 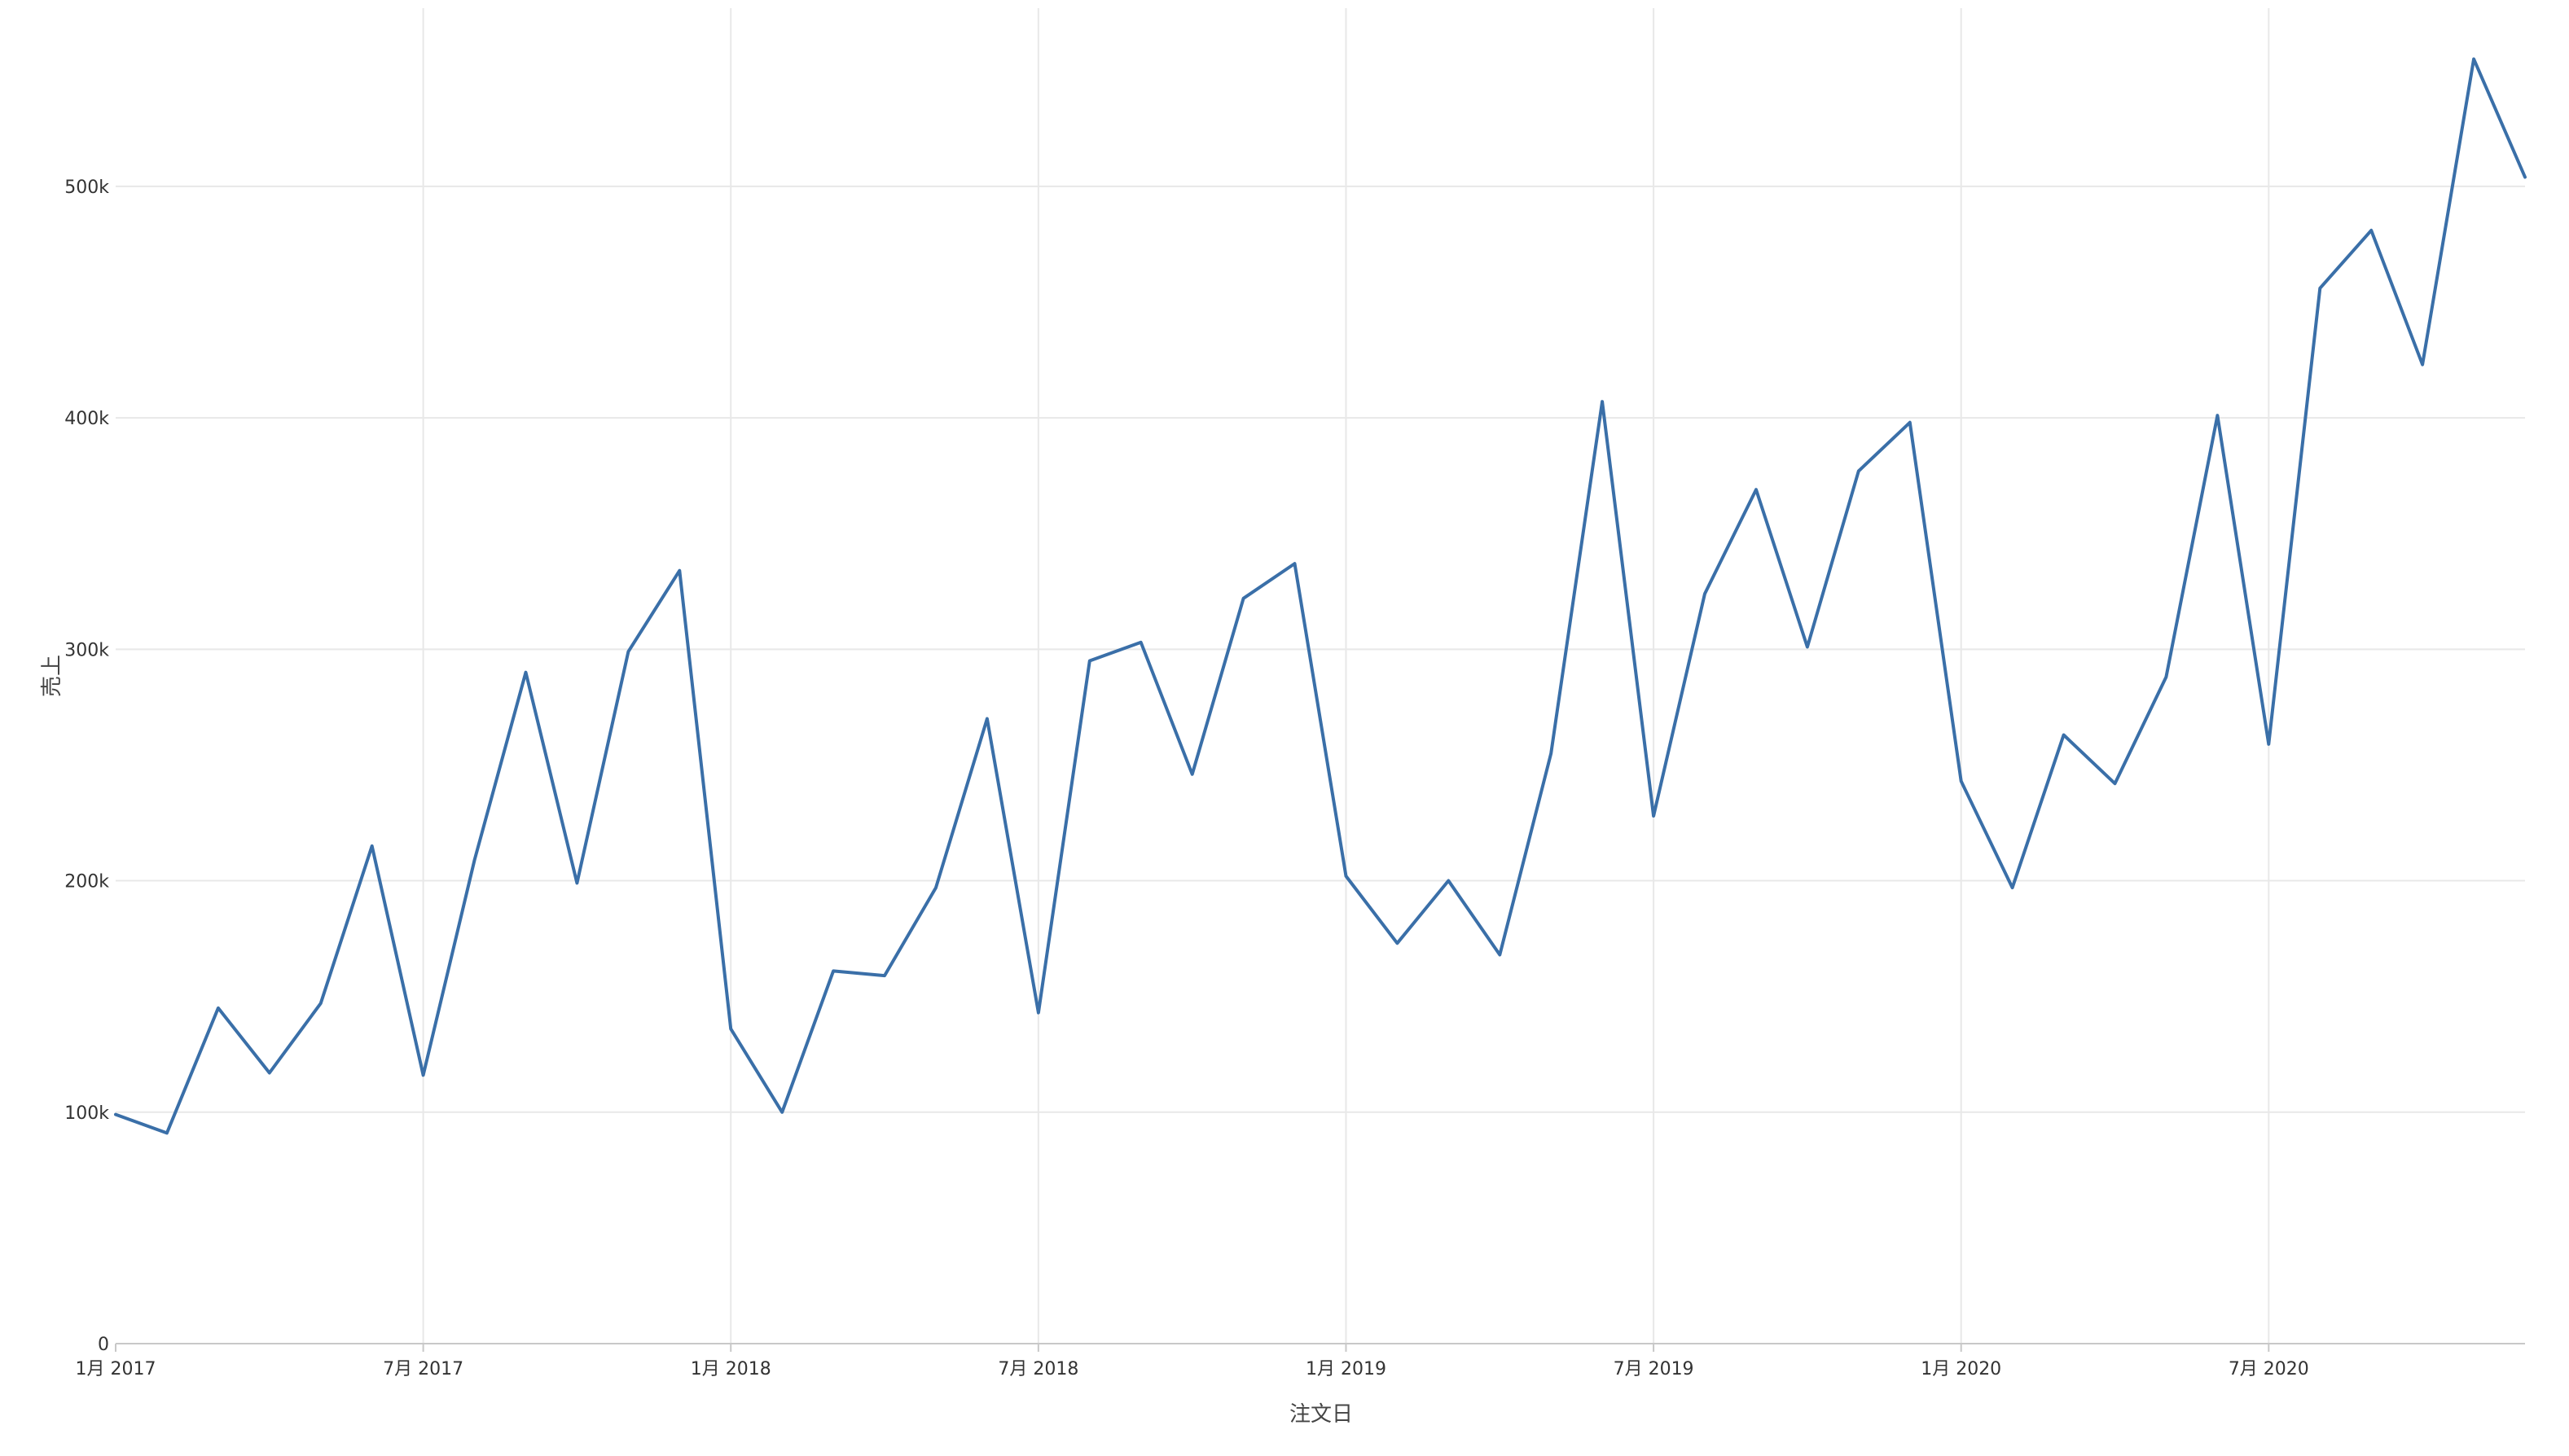 I want to click on y-tick-label: 100k, so click(x=86, y=1113).